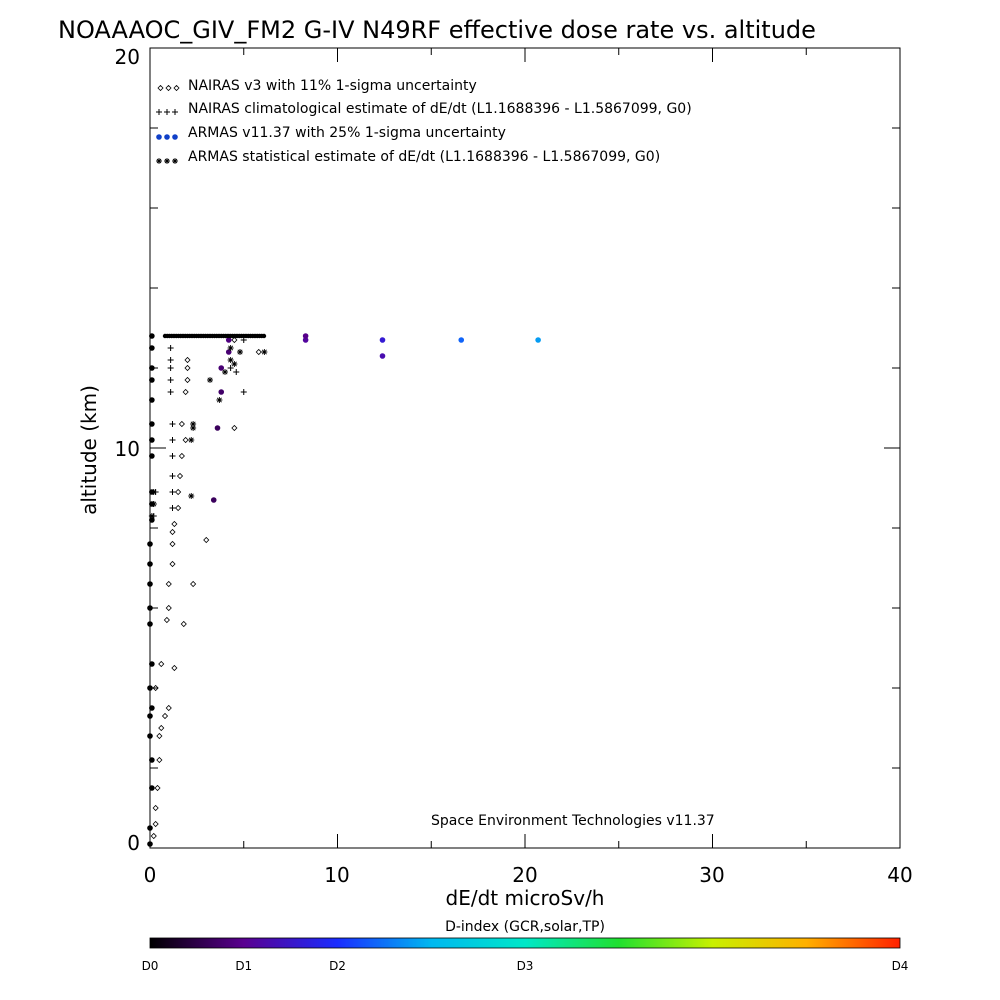  Describe the element at coordinates (167, 112) in the screenshot. I see `legend-marker-nairas-clim` at that location.